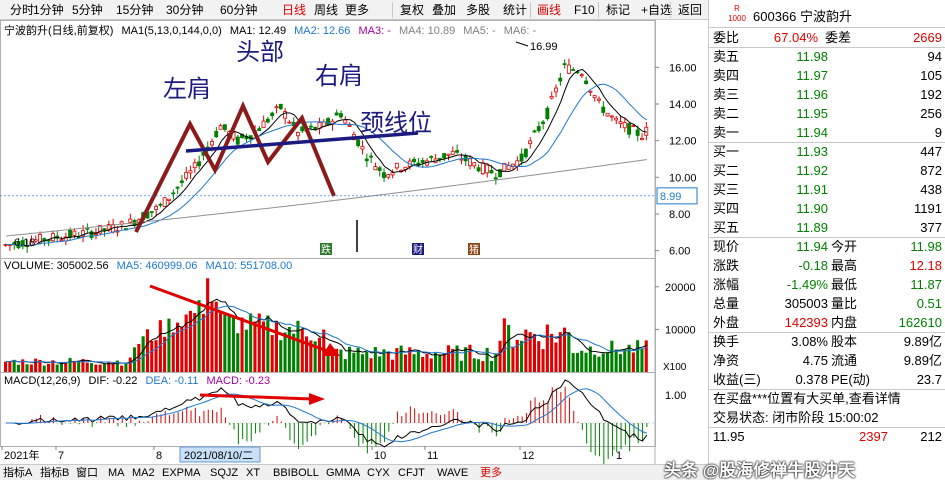  I want to click on ma3-value: MA3: -, so click(374, 31).